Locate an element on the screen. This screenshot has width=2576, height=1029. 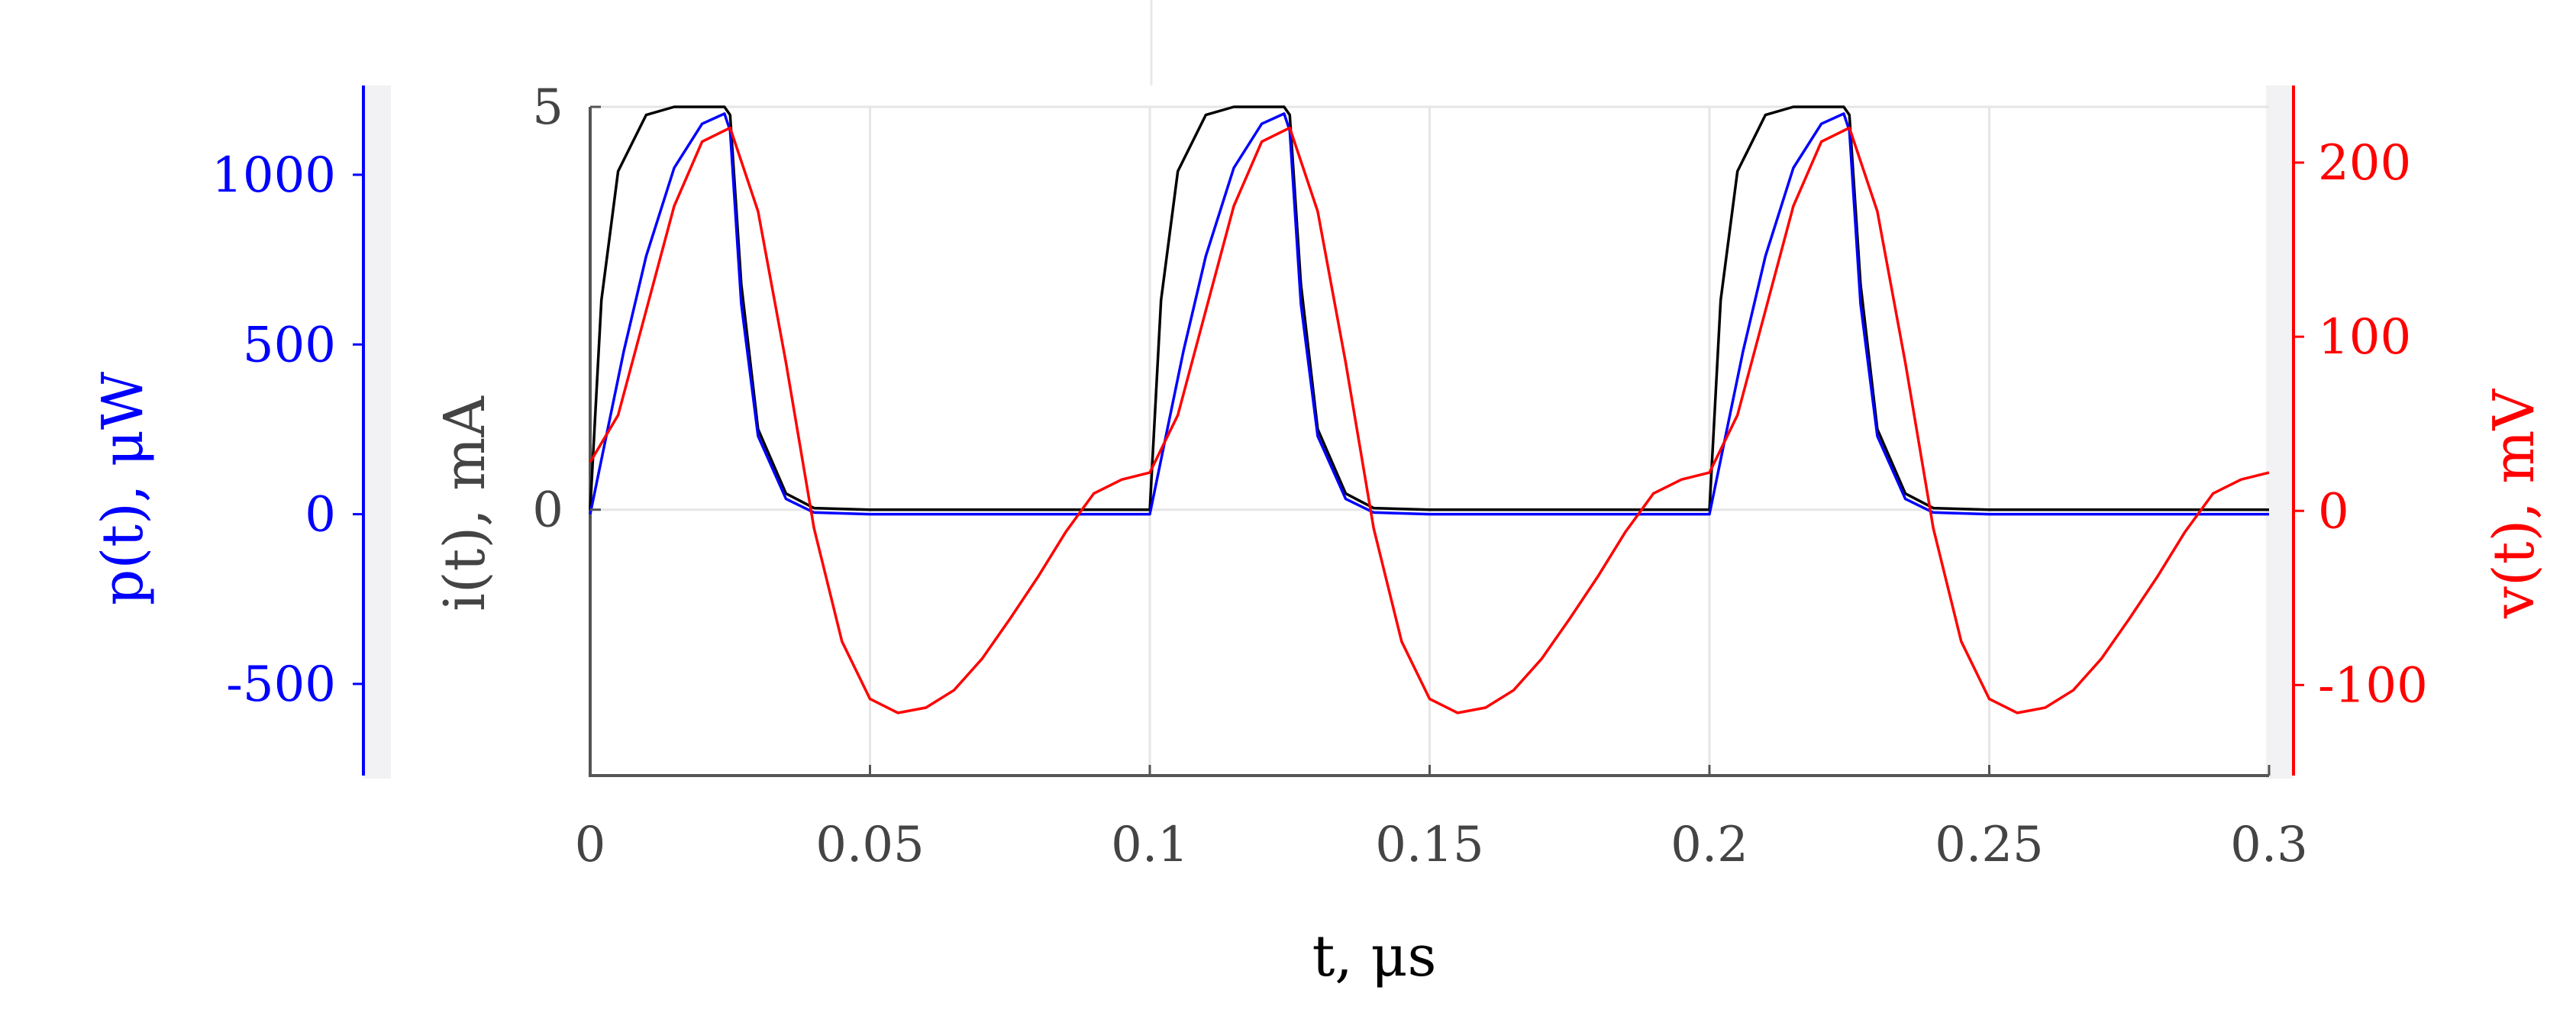
right-background-strip is located at coordinates (2280, 432).